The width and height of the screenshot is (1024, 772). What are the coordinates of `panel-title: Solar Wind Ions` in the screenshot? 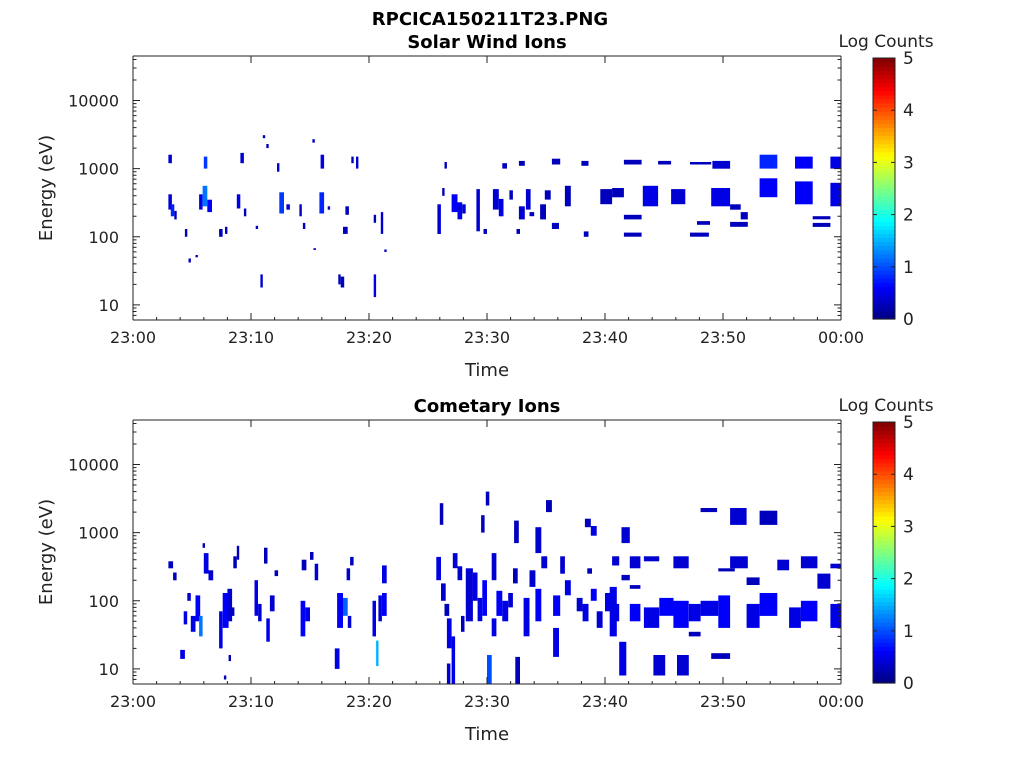 It's located at (486, 42).